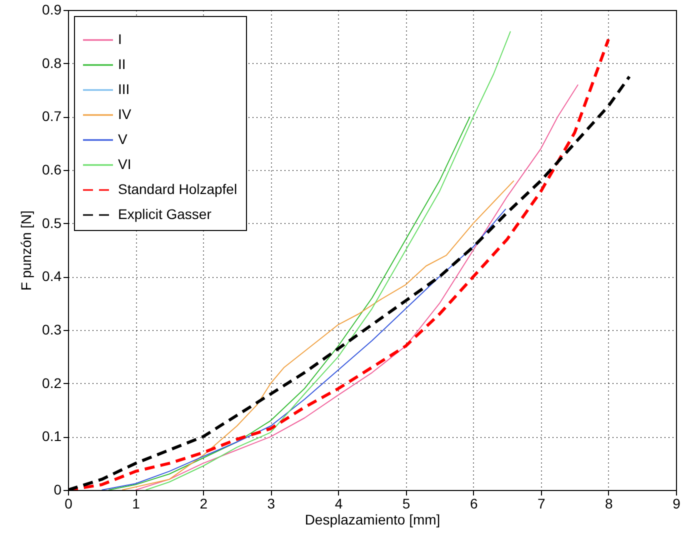  Describe the element at coordinates (125, 164) in the screenshot. I see `legend-label: VI` at that location.